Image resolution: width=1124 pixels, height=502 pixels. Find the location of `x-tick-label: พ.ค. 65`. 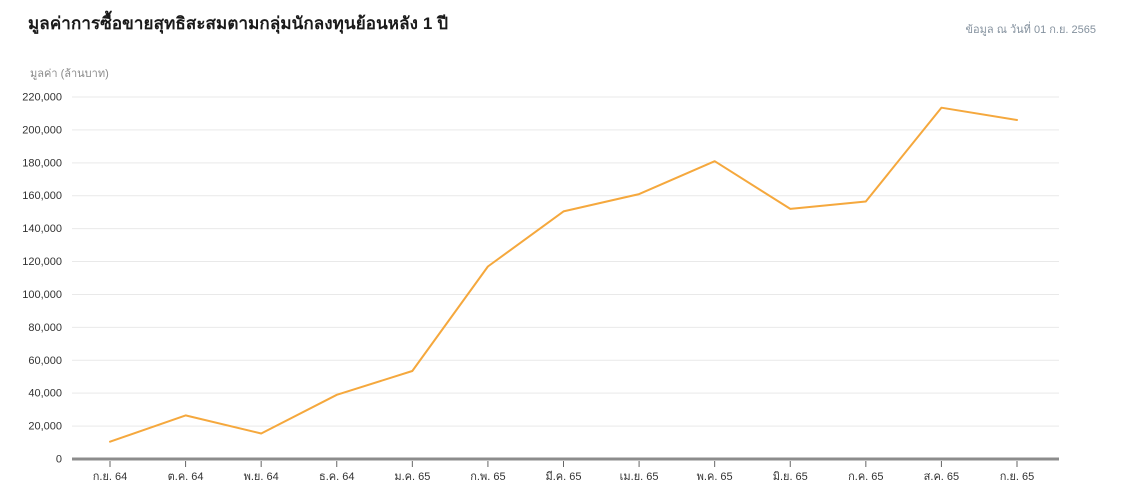

x-tick-label: พ.ค. 65 is located at coordinates (715, 477).